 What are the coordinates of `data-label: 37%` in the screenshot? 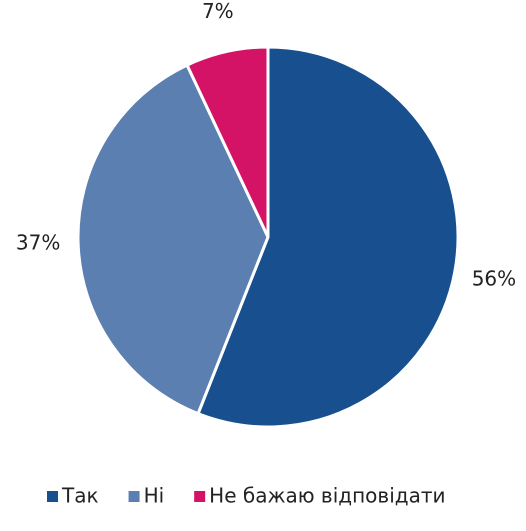 It's located at (38, 243).